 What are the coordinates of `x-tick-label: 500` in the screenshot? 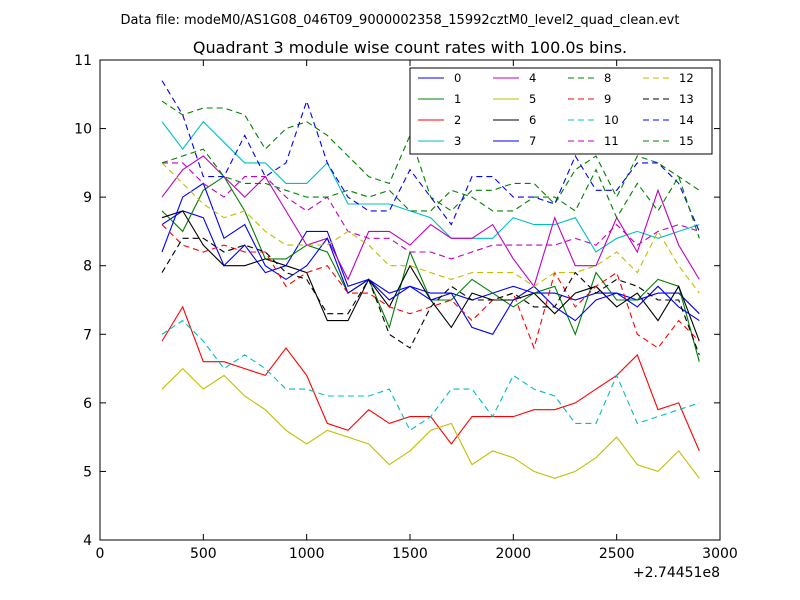 It's located at (203, 554).